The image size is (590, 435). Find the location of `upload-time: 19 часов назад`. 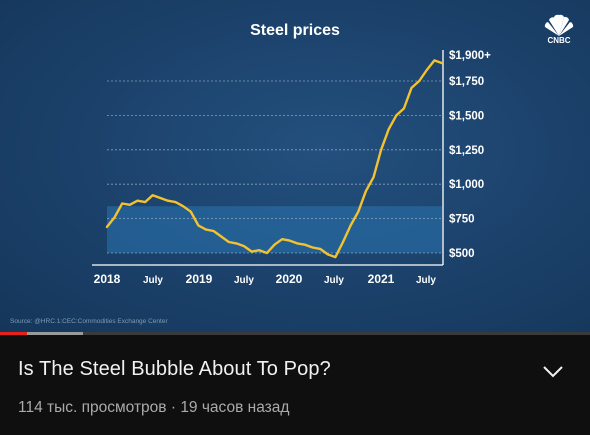

upload-time: 19 часов назад is located at coordinates (235, 407).